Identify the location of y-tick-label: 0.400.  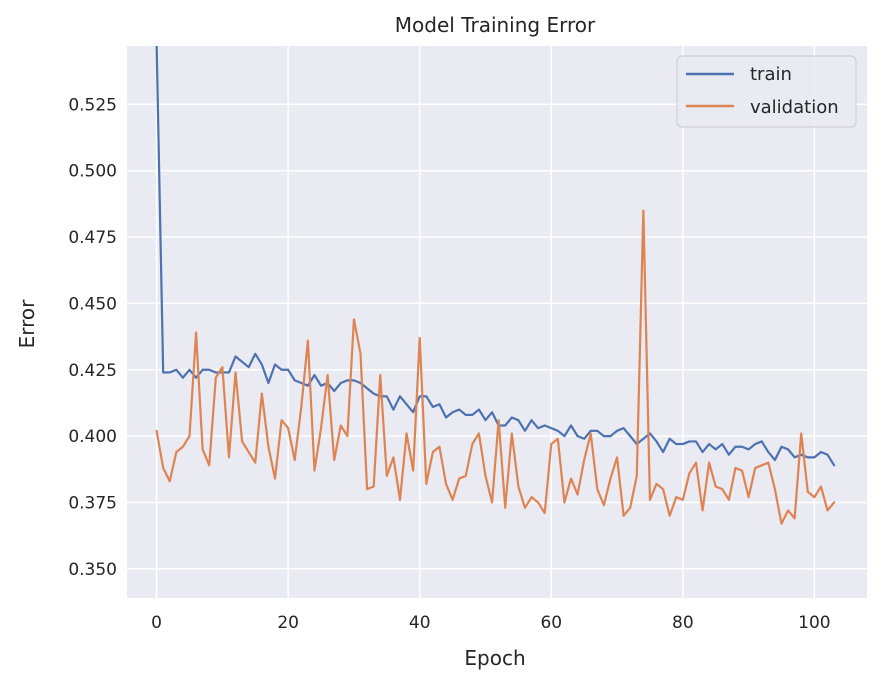
(92, 437).